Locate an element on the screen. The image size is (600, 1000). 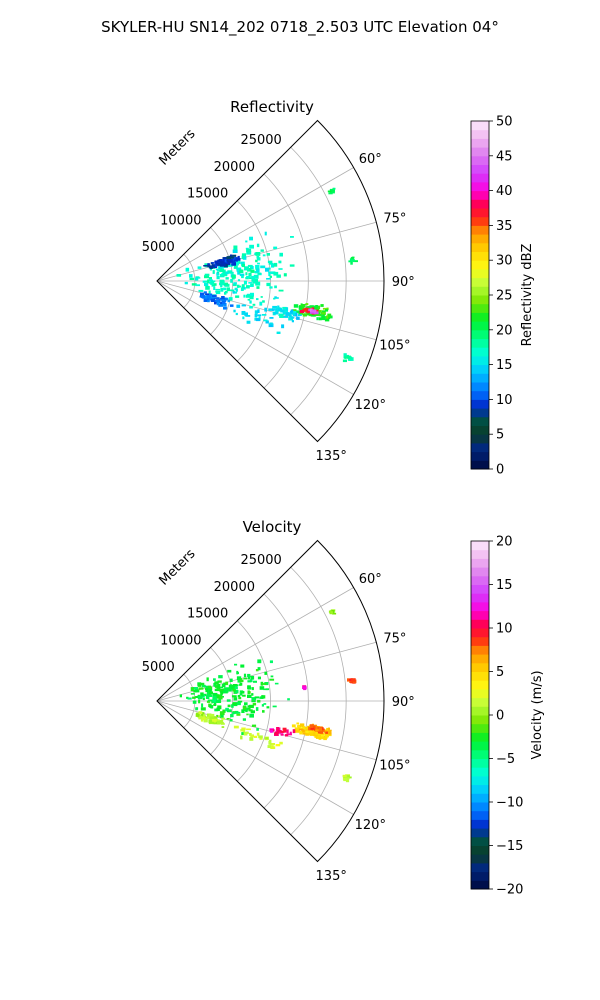
velocity-range-axis-label: Meters is located at coordinates (178, 567).